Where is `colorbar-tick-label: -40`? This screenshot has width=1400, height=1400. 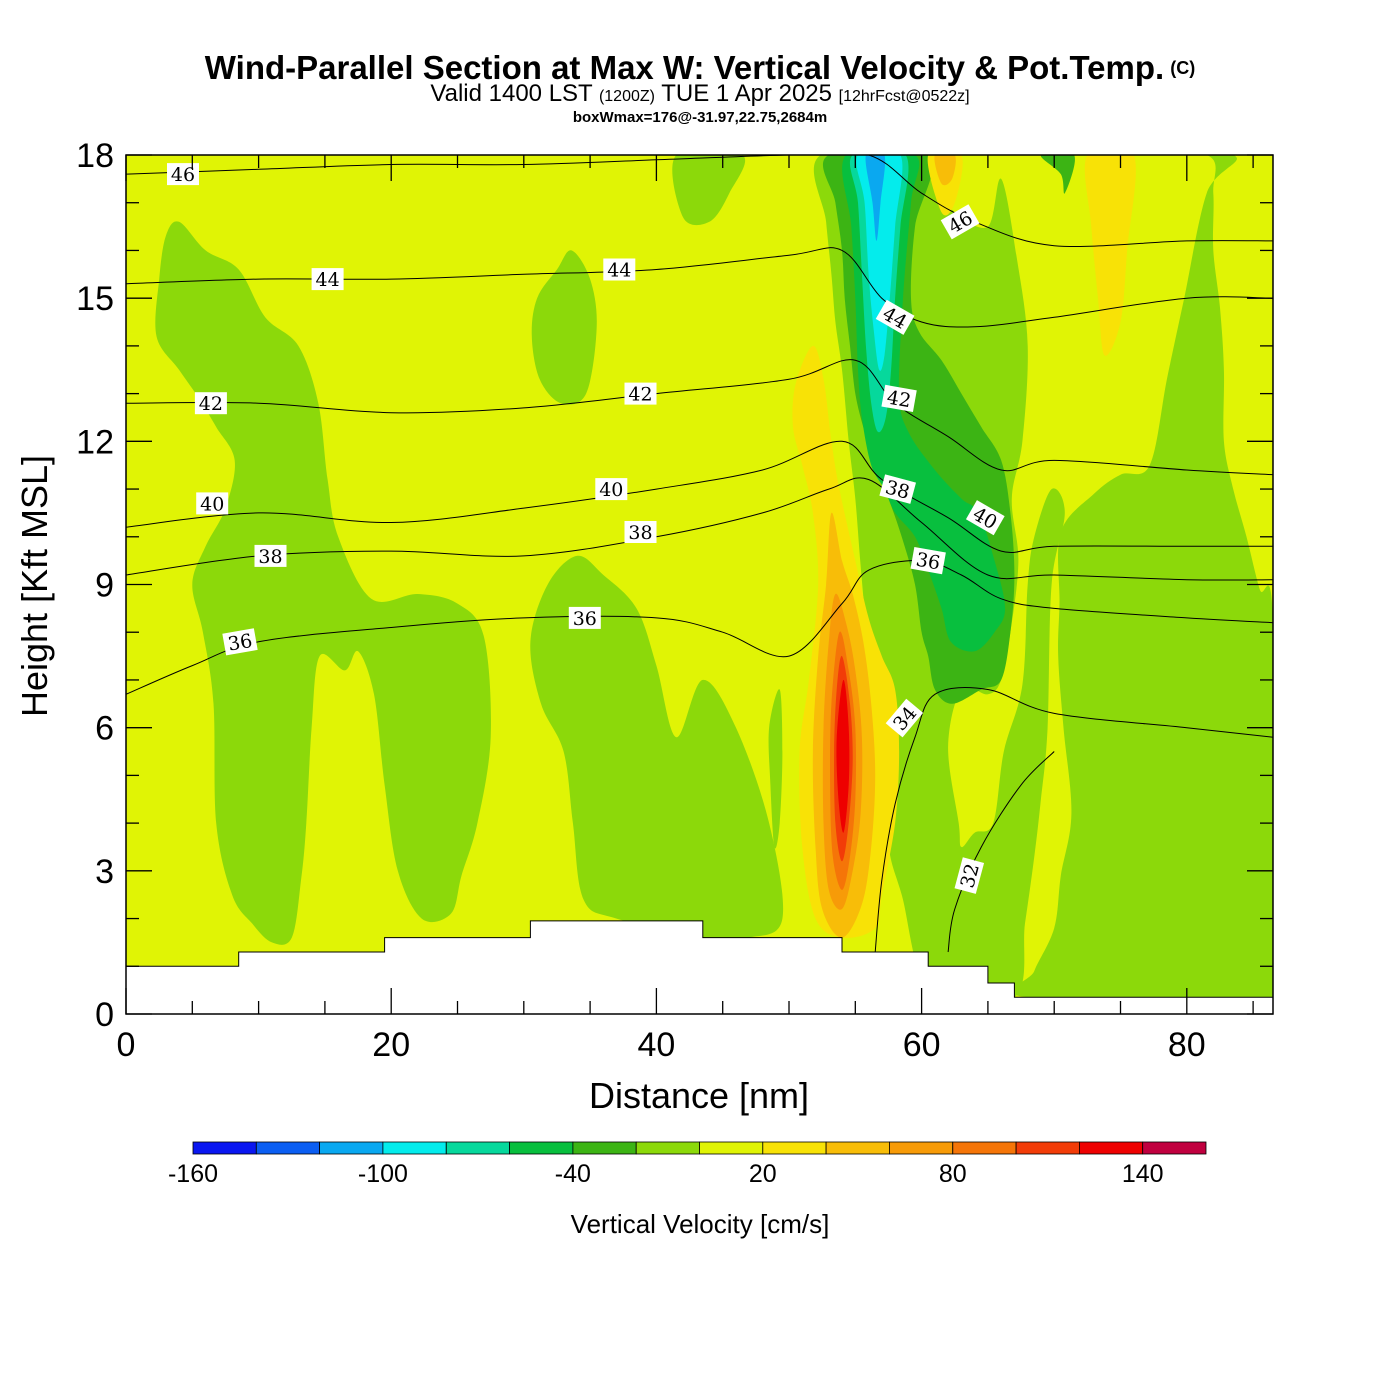
colorbar-tick-label: -40 is located at coordinates (573, 1174).